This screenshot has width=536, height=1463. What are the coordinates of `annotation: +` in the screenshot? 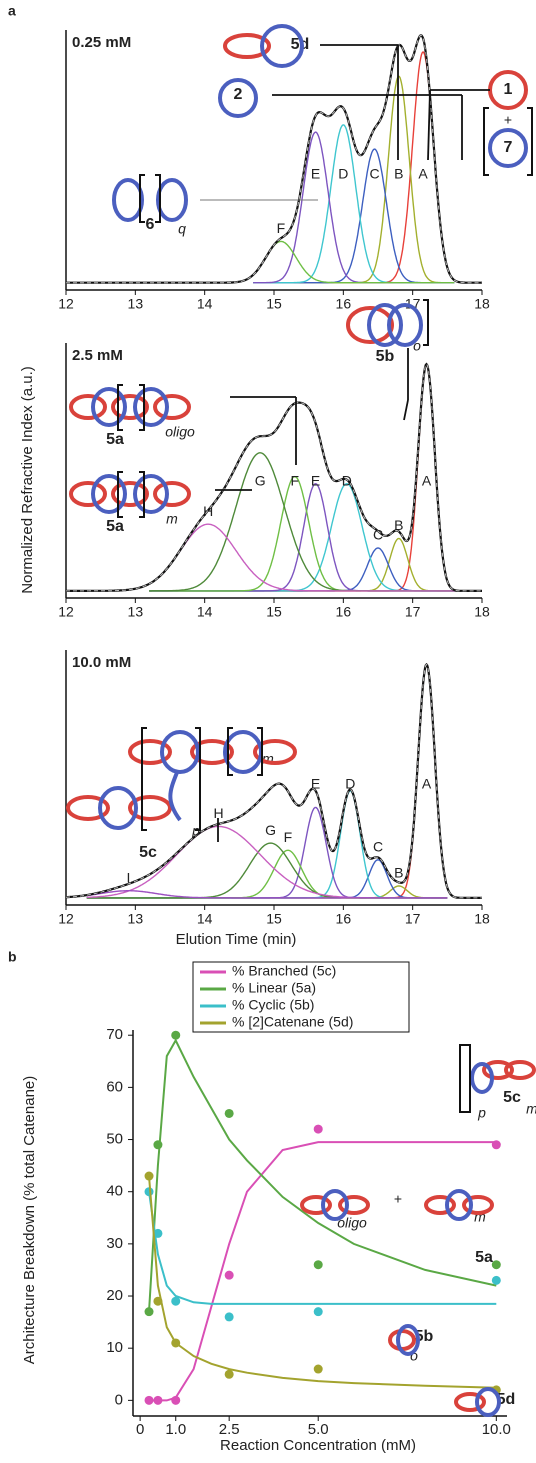 It's located at (508, 120).